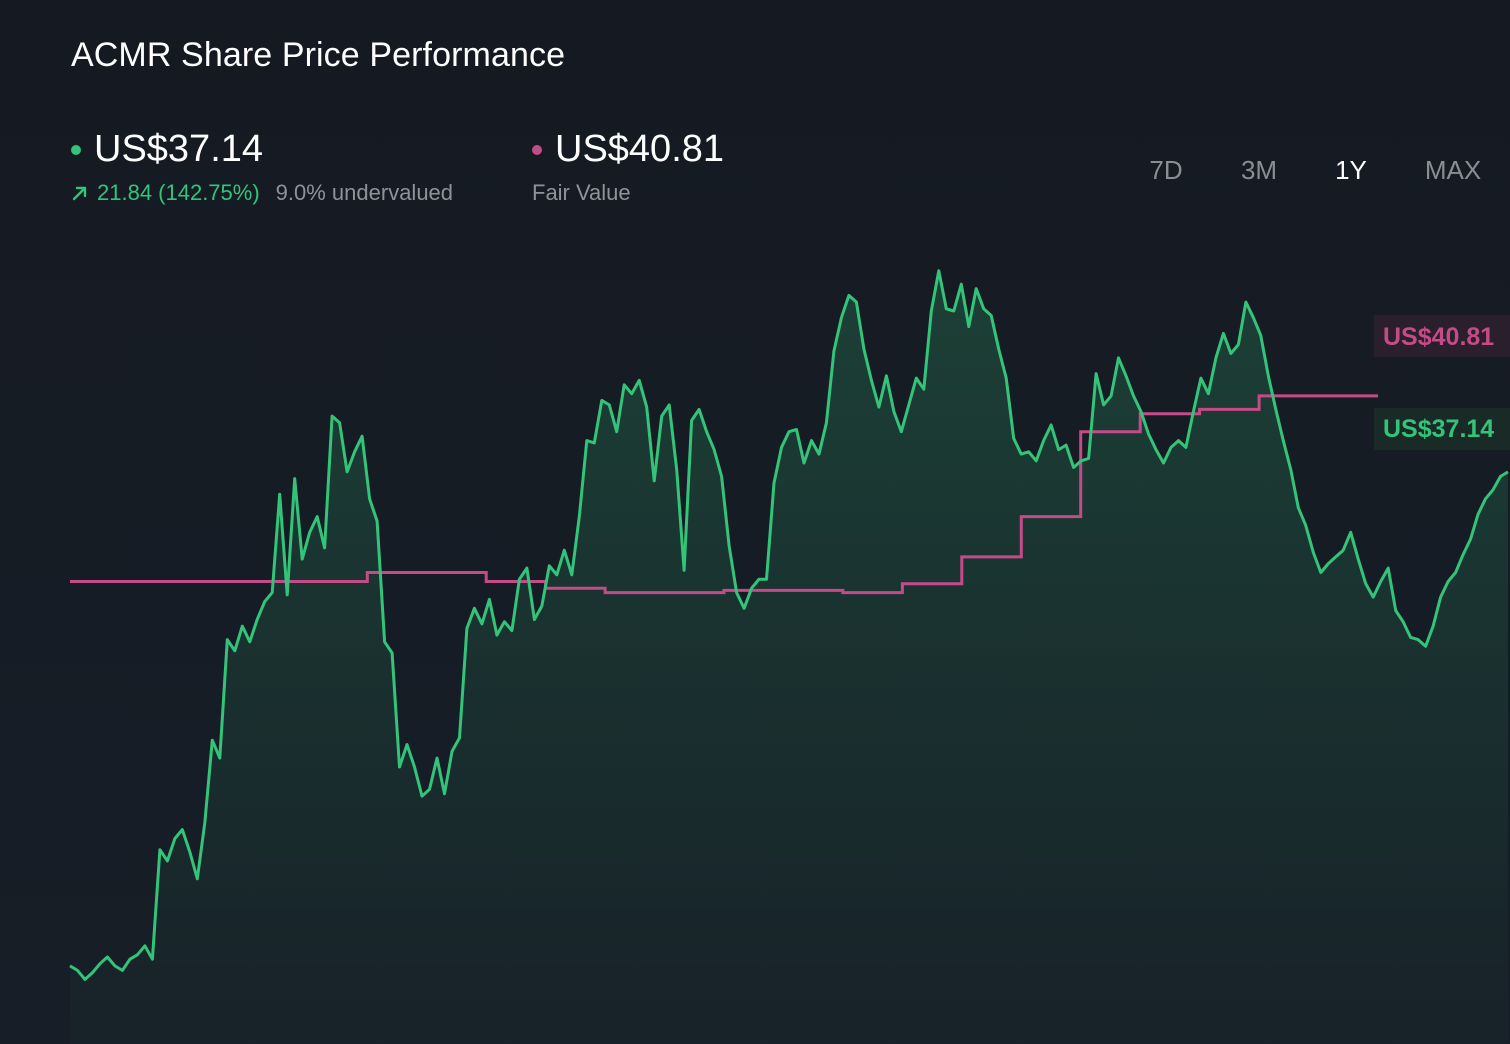 The height and width of the screenshot is (1044, 1510). Describe the element at coordinates (1438, 337) in the screenshot. I see `fair-value-end-label: US$40.81` at that location.